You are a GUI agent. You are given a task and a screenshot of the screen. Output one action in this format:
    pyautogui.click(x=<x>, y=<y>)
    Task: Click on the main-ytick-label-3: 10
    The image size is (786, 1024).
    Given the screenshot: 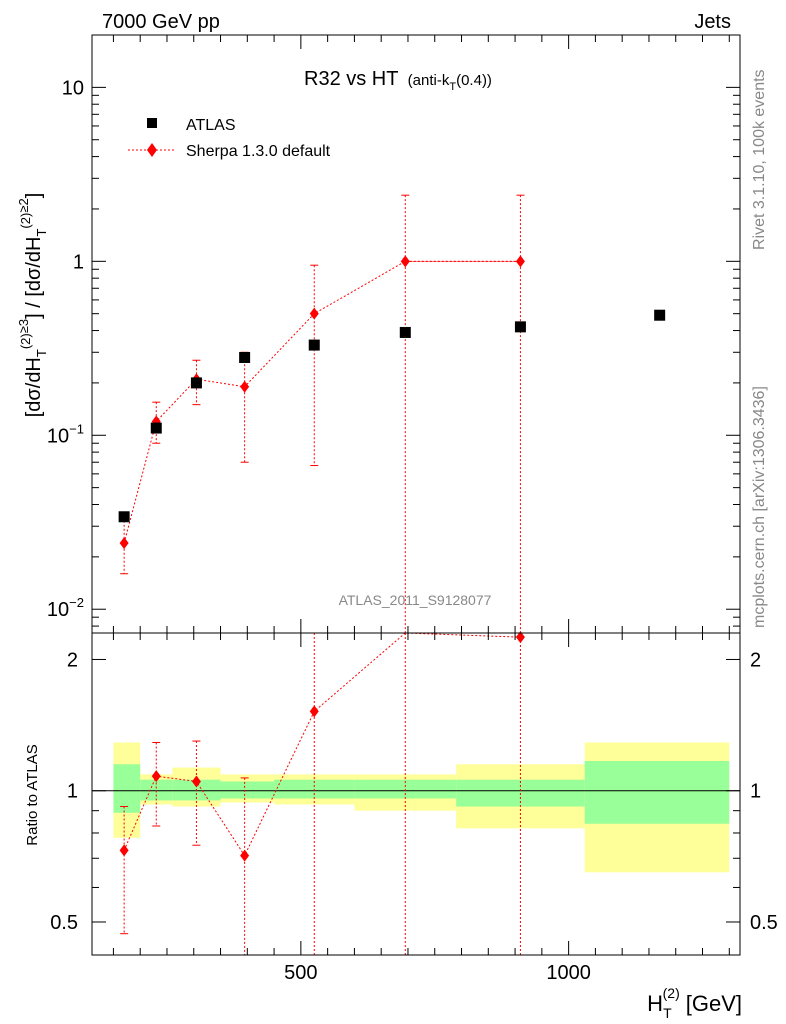 What is the action you would take?
    pyautogui.click(x=73, y=88)
    